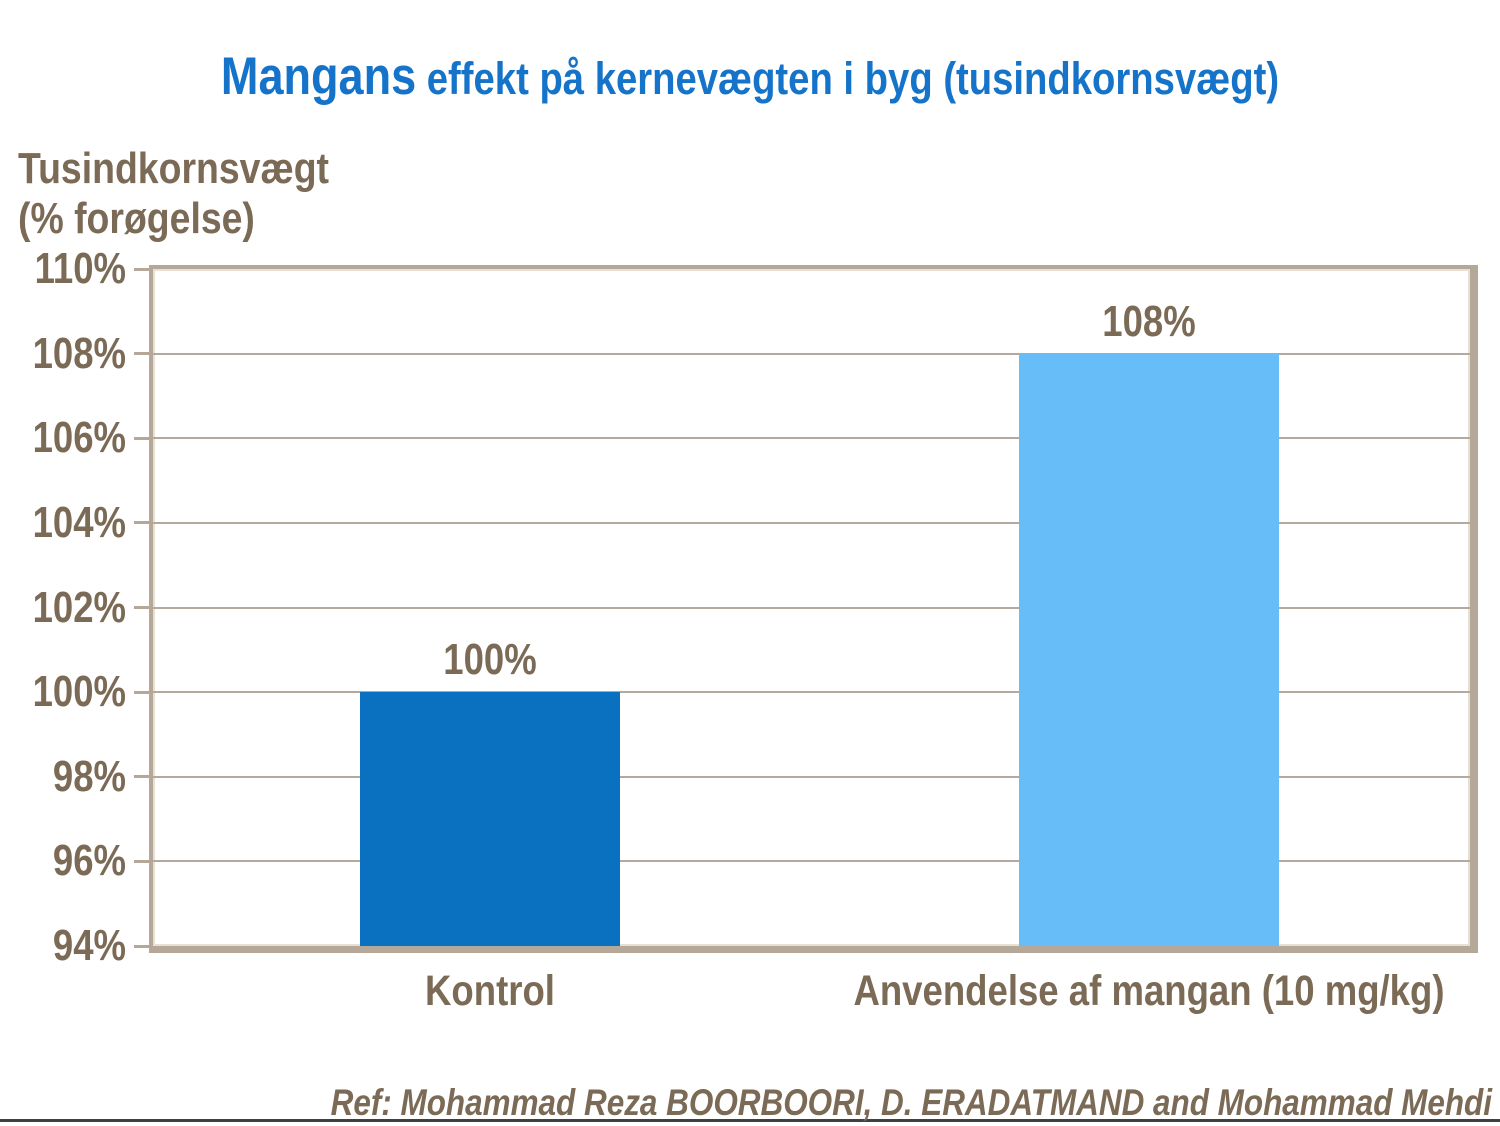 This screenshot has height=1126, width=1500. Describe the element at coordinates (490, 819) in the screenshot. I see `bar-kontrol` at that location.